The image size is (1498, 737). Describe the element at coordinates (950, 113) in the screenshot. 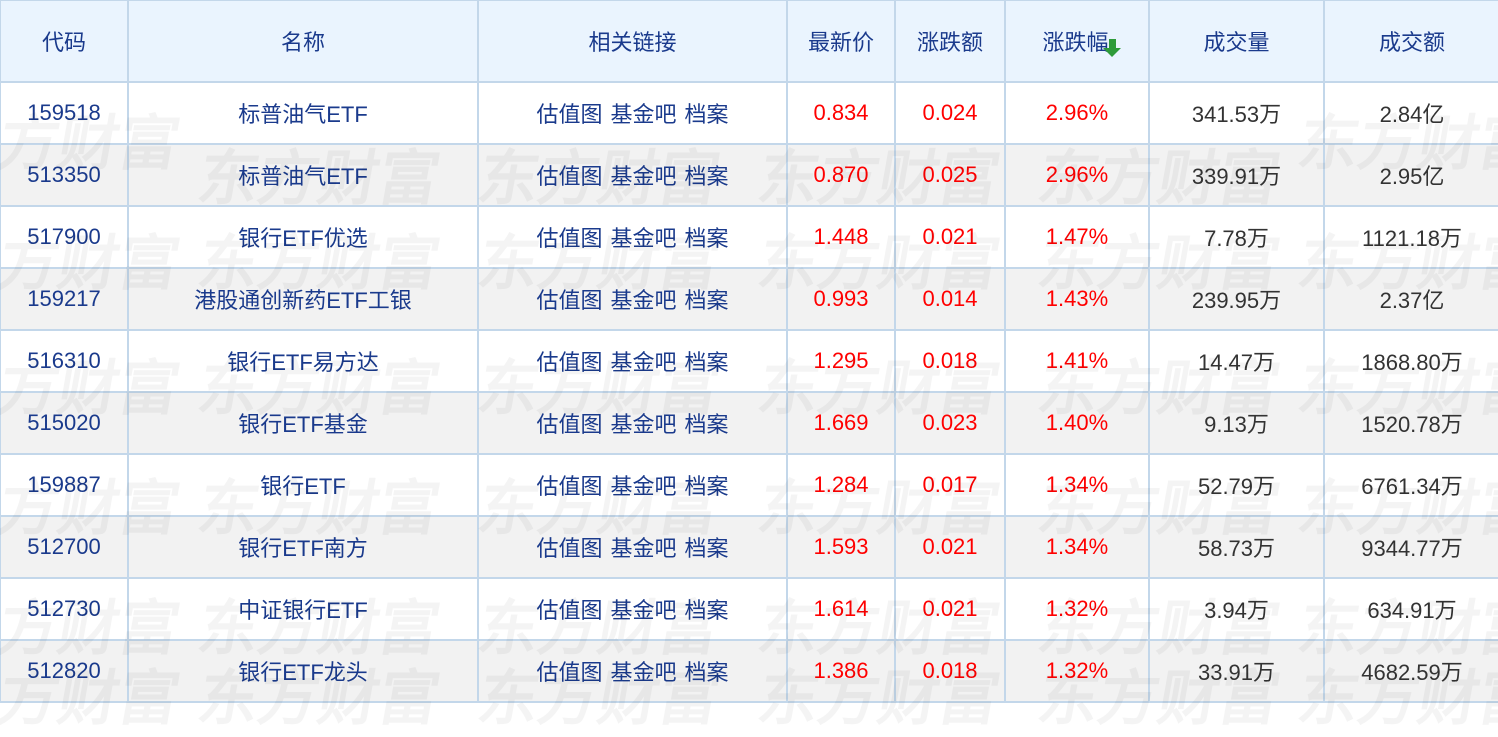

I see `change: 0.024` at that location.